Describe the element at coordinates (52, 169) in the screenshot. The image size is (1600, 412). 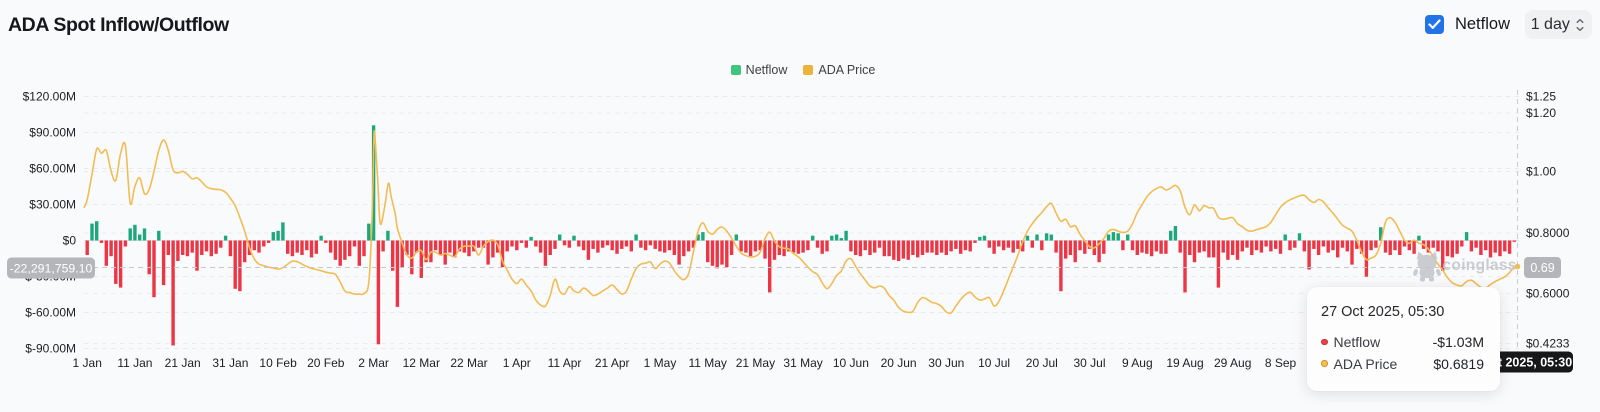
I see `svg-text: $60.00M` at that location.